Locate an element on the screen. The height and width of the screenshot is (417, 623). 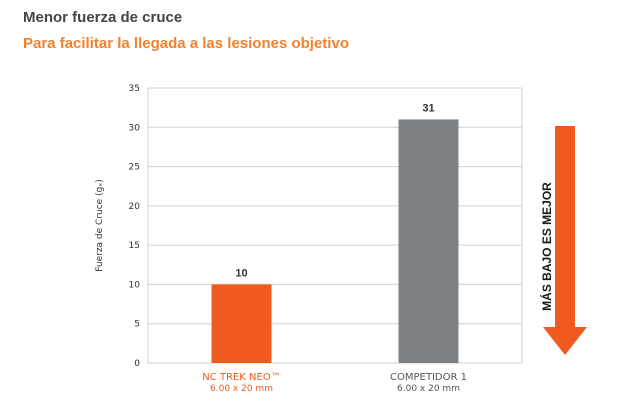
y-axis-ticks: 0 5 10 15 20 25 30 35 is located at coordinates (135, 226).